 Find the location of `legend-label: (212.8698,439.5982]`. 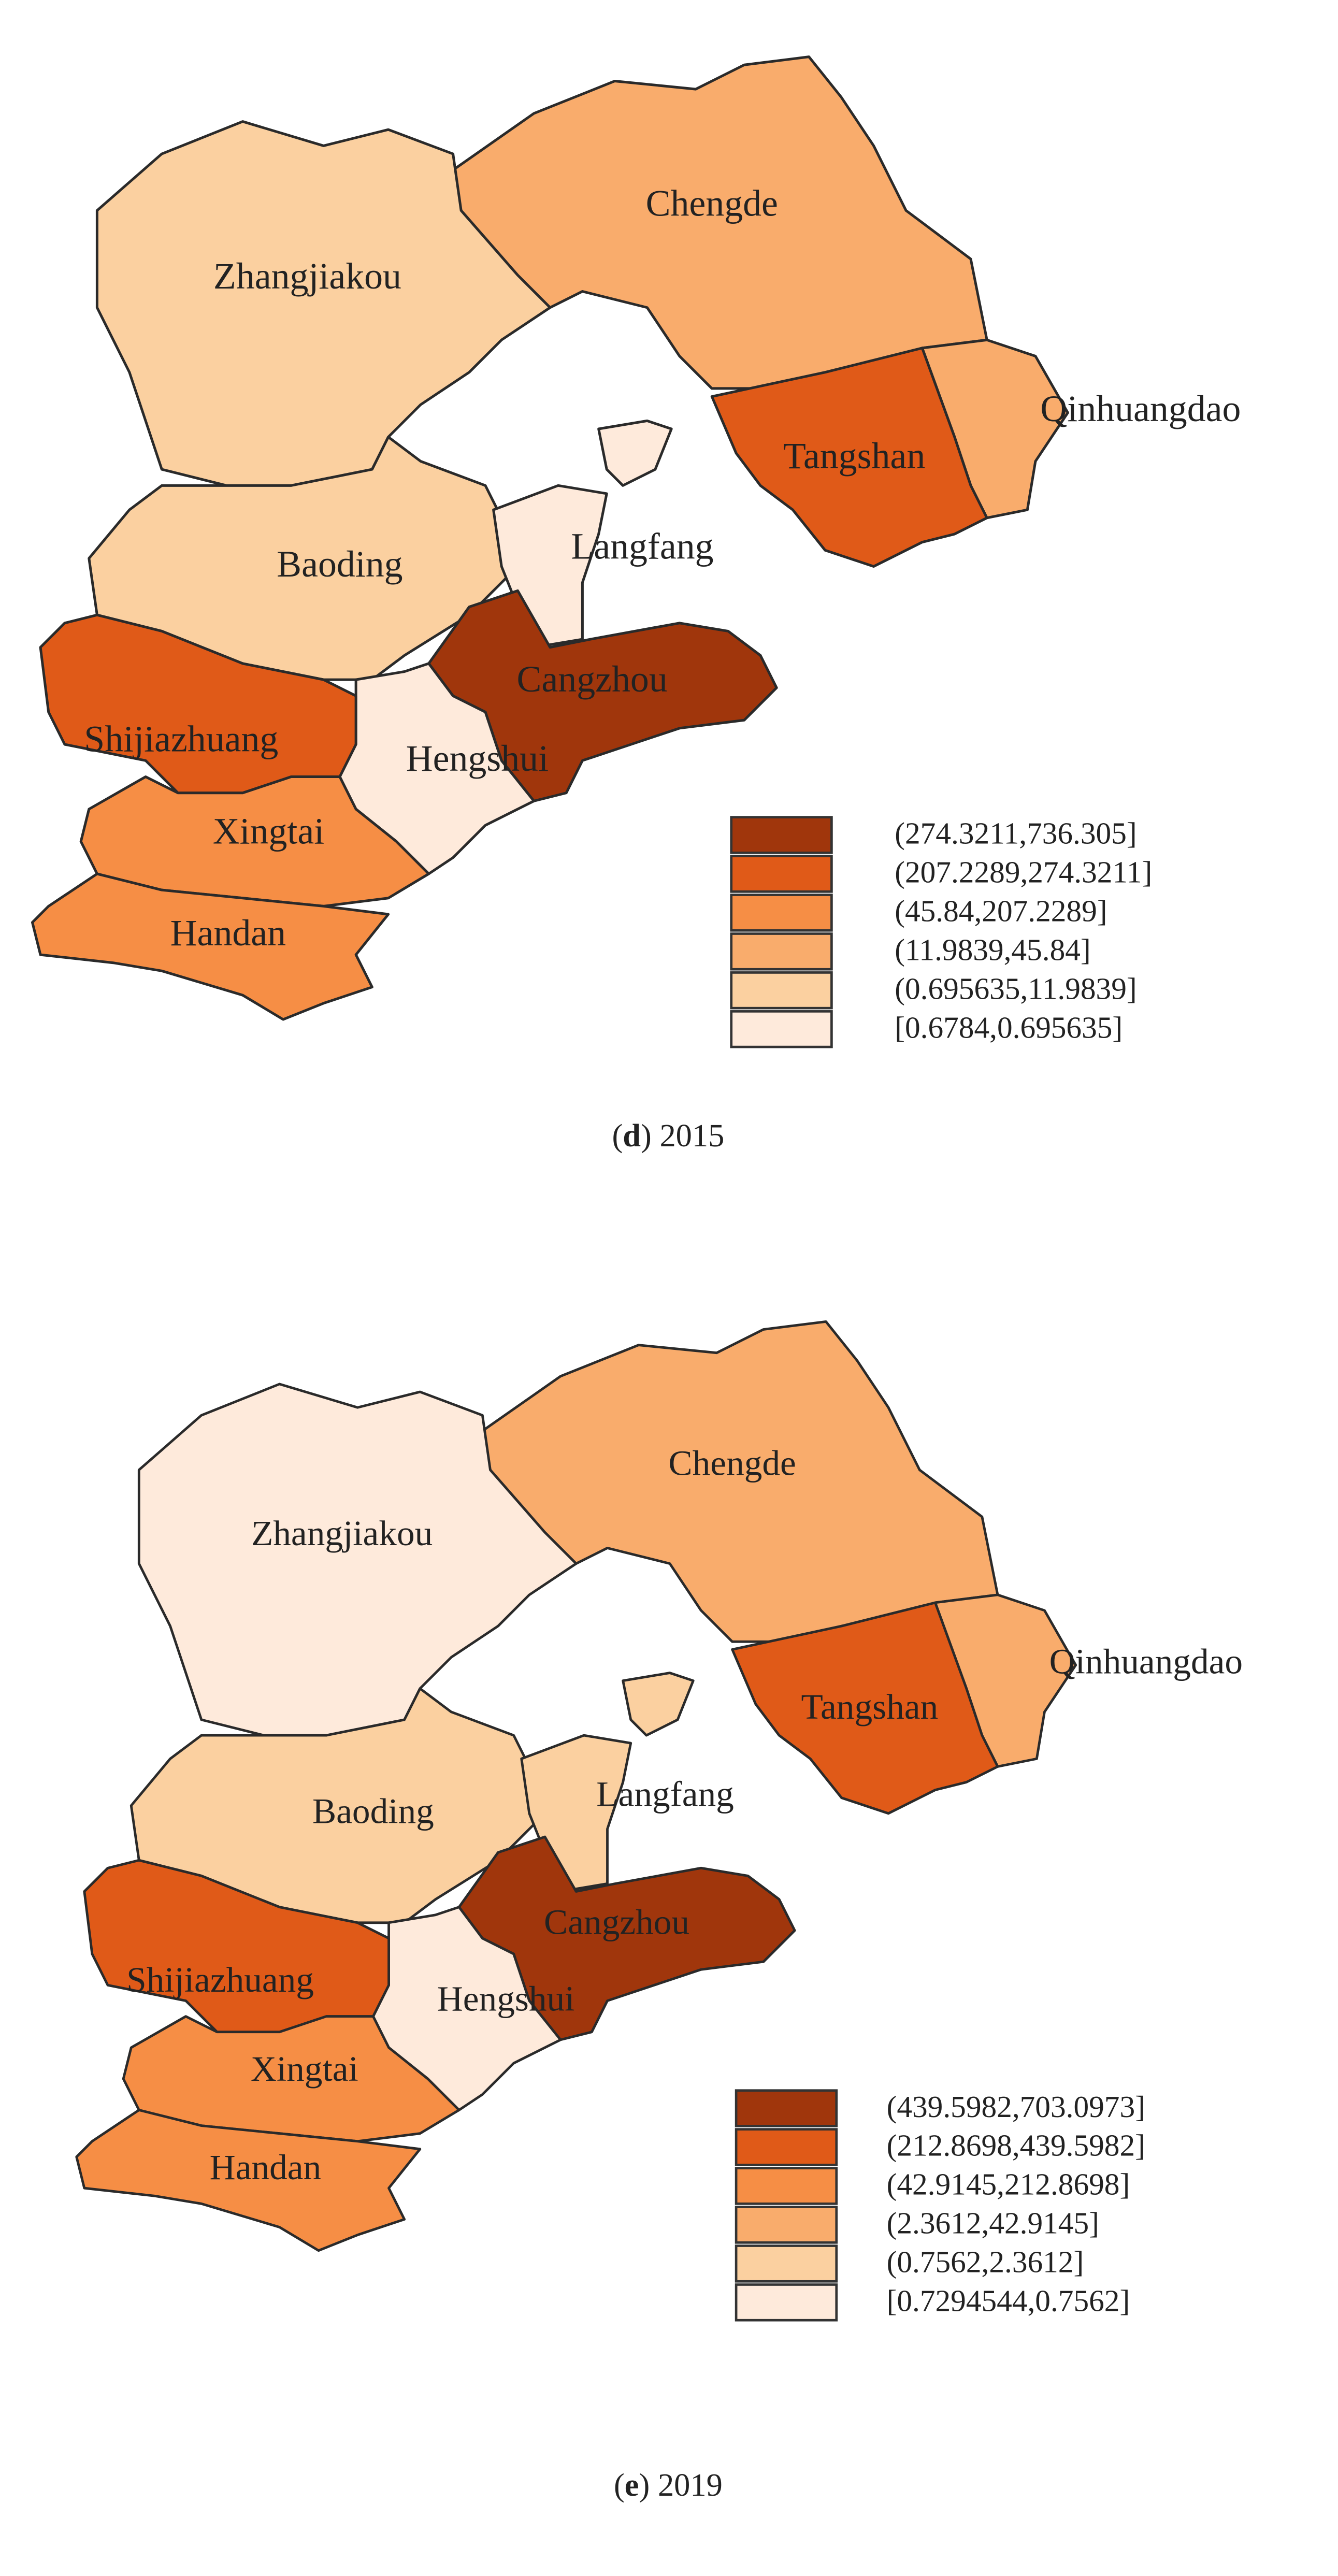

legend-label: (212.8698,439.5982] is located at coordinates (1016, 2145).